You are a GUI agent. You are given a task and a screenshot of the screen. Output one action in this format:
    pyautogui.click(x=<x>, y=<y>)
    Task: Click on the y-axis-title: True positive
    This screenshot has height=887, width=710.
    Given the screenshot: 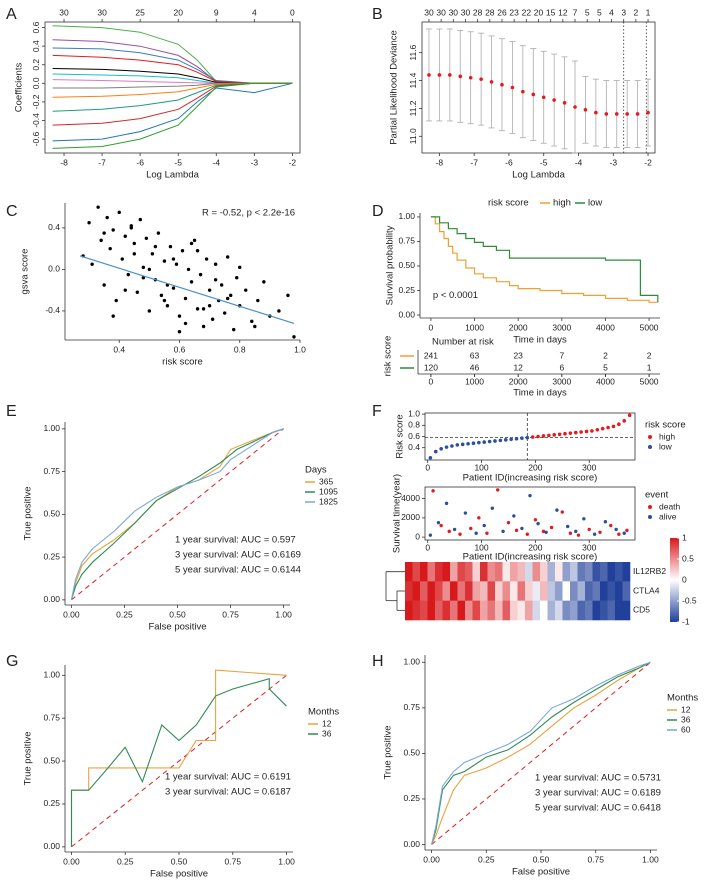 What is the action you would take?
    pyautogui.click(x=28, y=758)
    